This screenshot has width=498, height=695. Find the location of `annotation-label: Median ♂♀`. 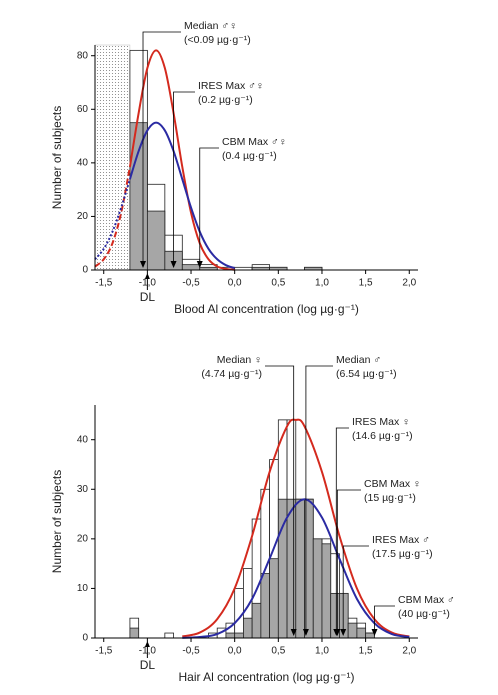

annotation-label: Median ♂♀ is located at coordinates (210, 26).